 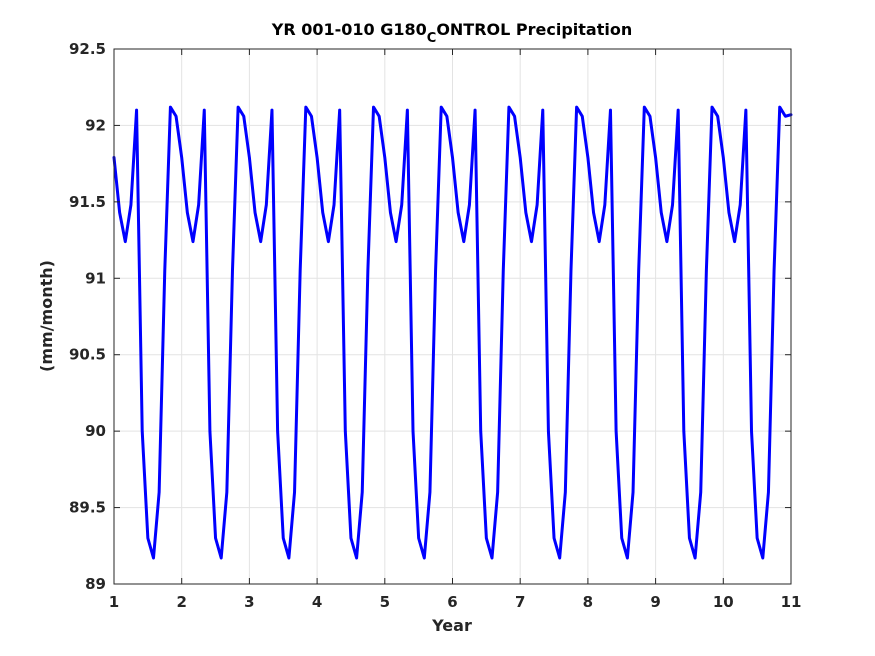 I want to click on x-tick-label: 10, so click(x=723, y=602).